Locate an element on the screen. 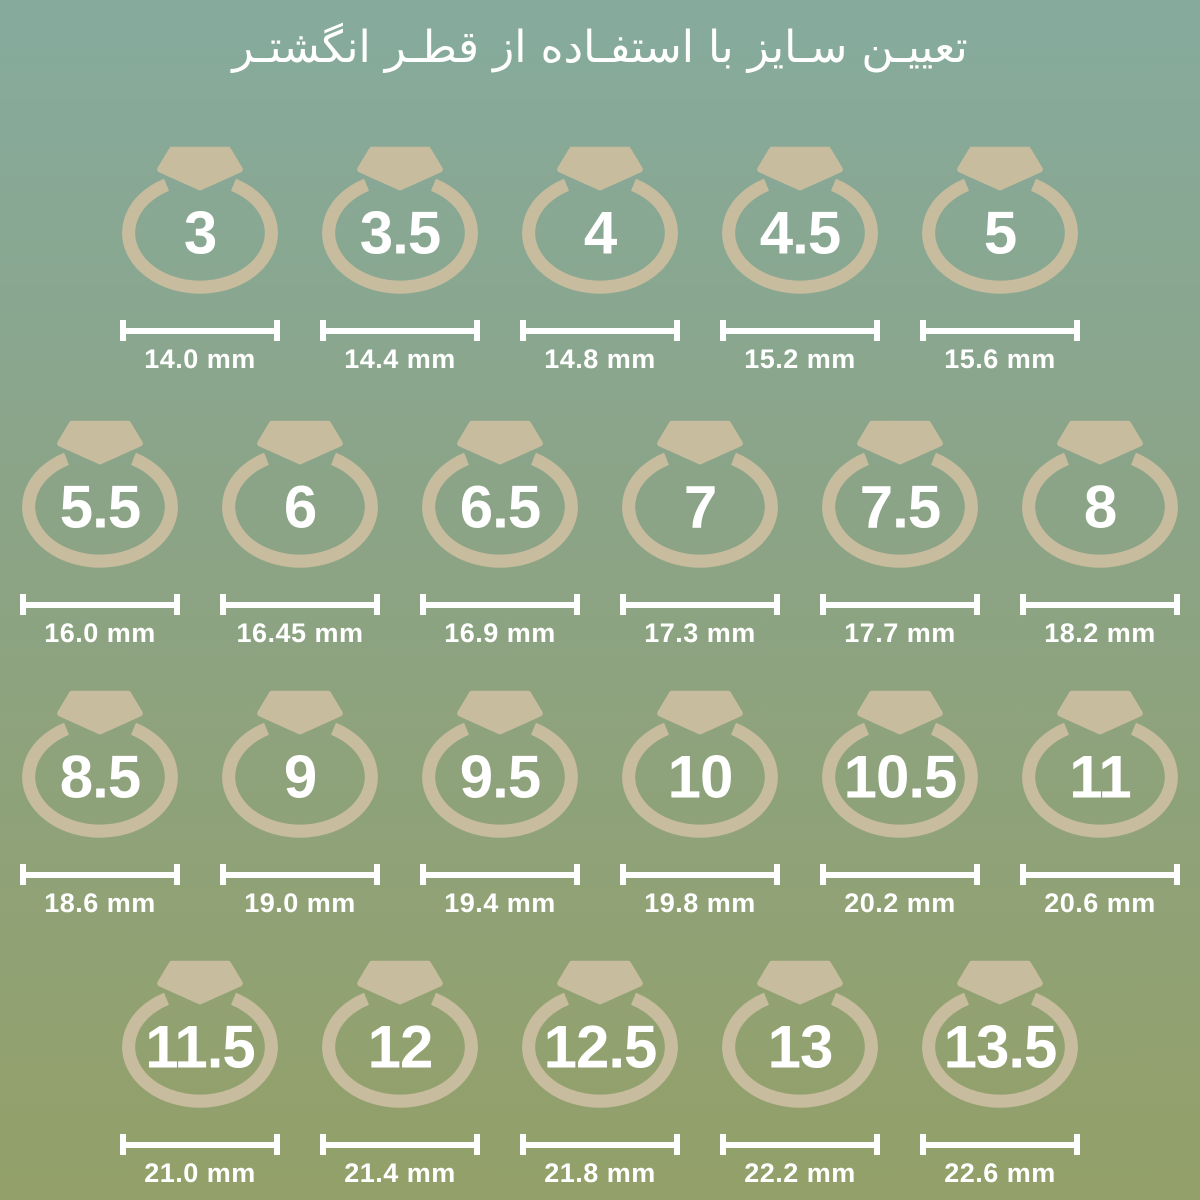 This screenshot has height=1200, width=1200. diameter-label: 14.4 mm is located at coordinates (400, 359).